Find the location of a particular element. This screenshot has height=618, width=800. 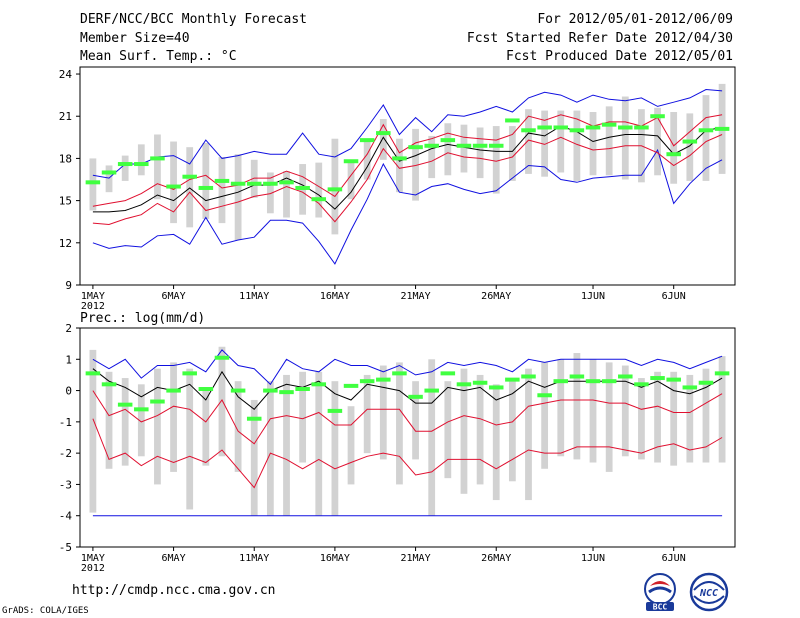

ncc-logo: NCC is located at coordinates (709, 594).